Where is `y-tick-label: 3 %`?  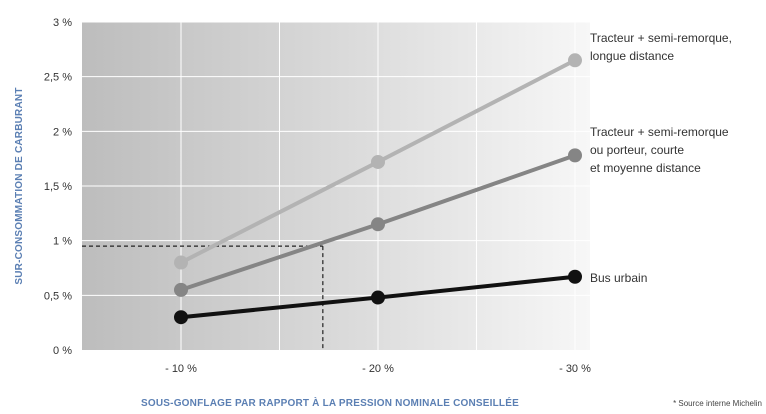
y-tick-label: 3 % is located at coordinates (62, 23).